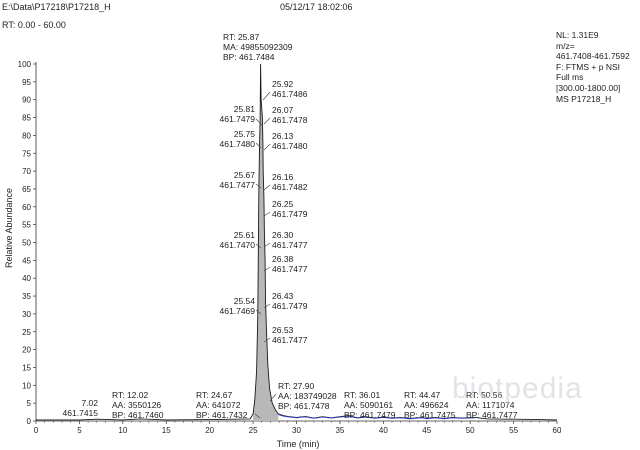 The height and width of the screenshot is (450, 640). What do you see at coordinates (34, 25) in the screenshot?
I see `rt-range: RT: 0.00 - 60.00` at bounding box center [34, 25].